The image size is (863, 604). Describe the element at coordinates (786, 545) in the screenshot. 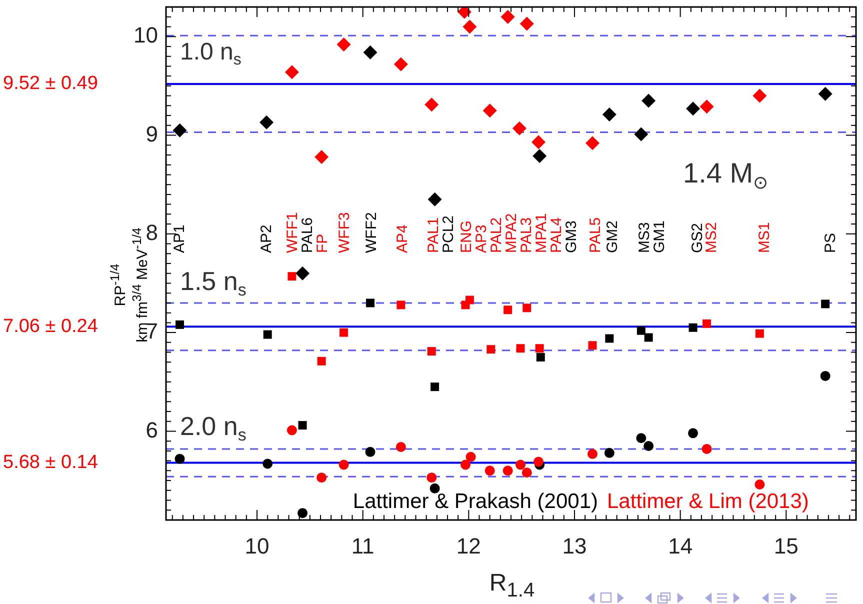

I see `x-tick-label: 15` at that location.